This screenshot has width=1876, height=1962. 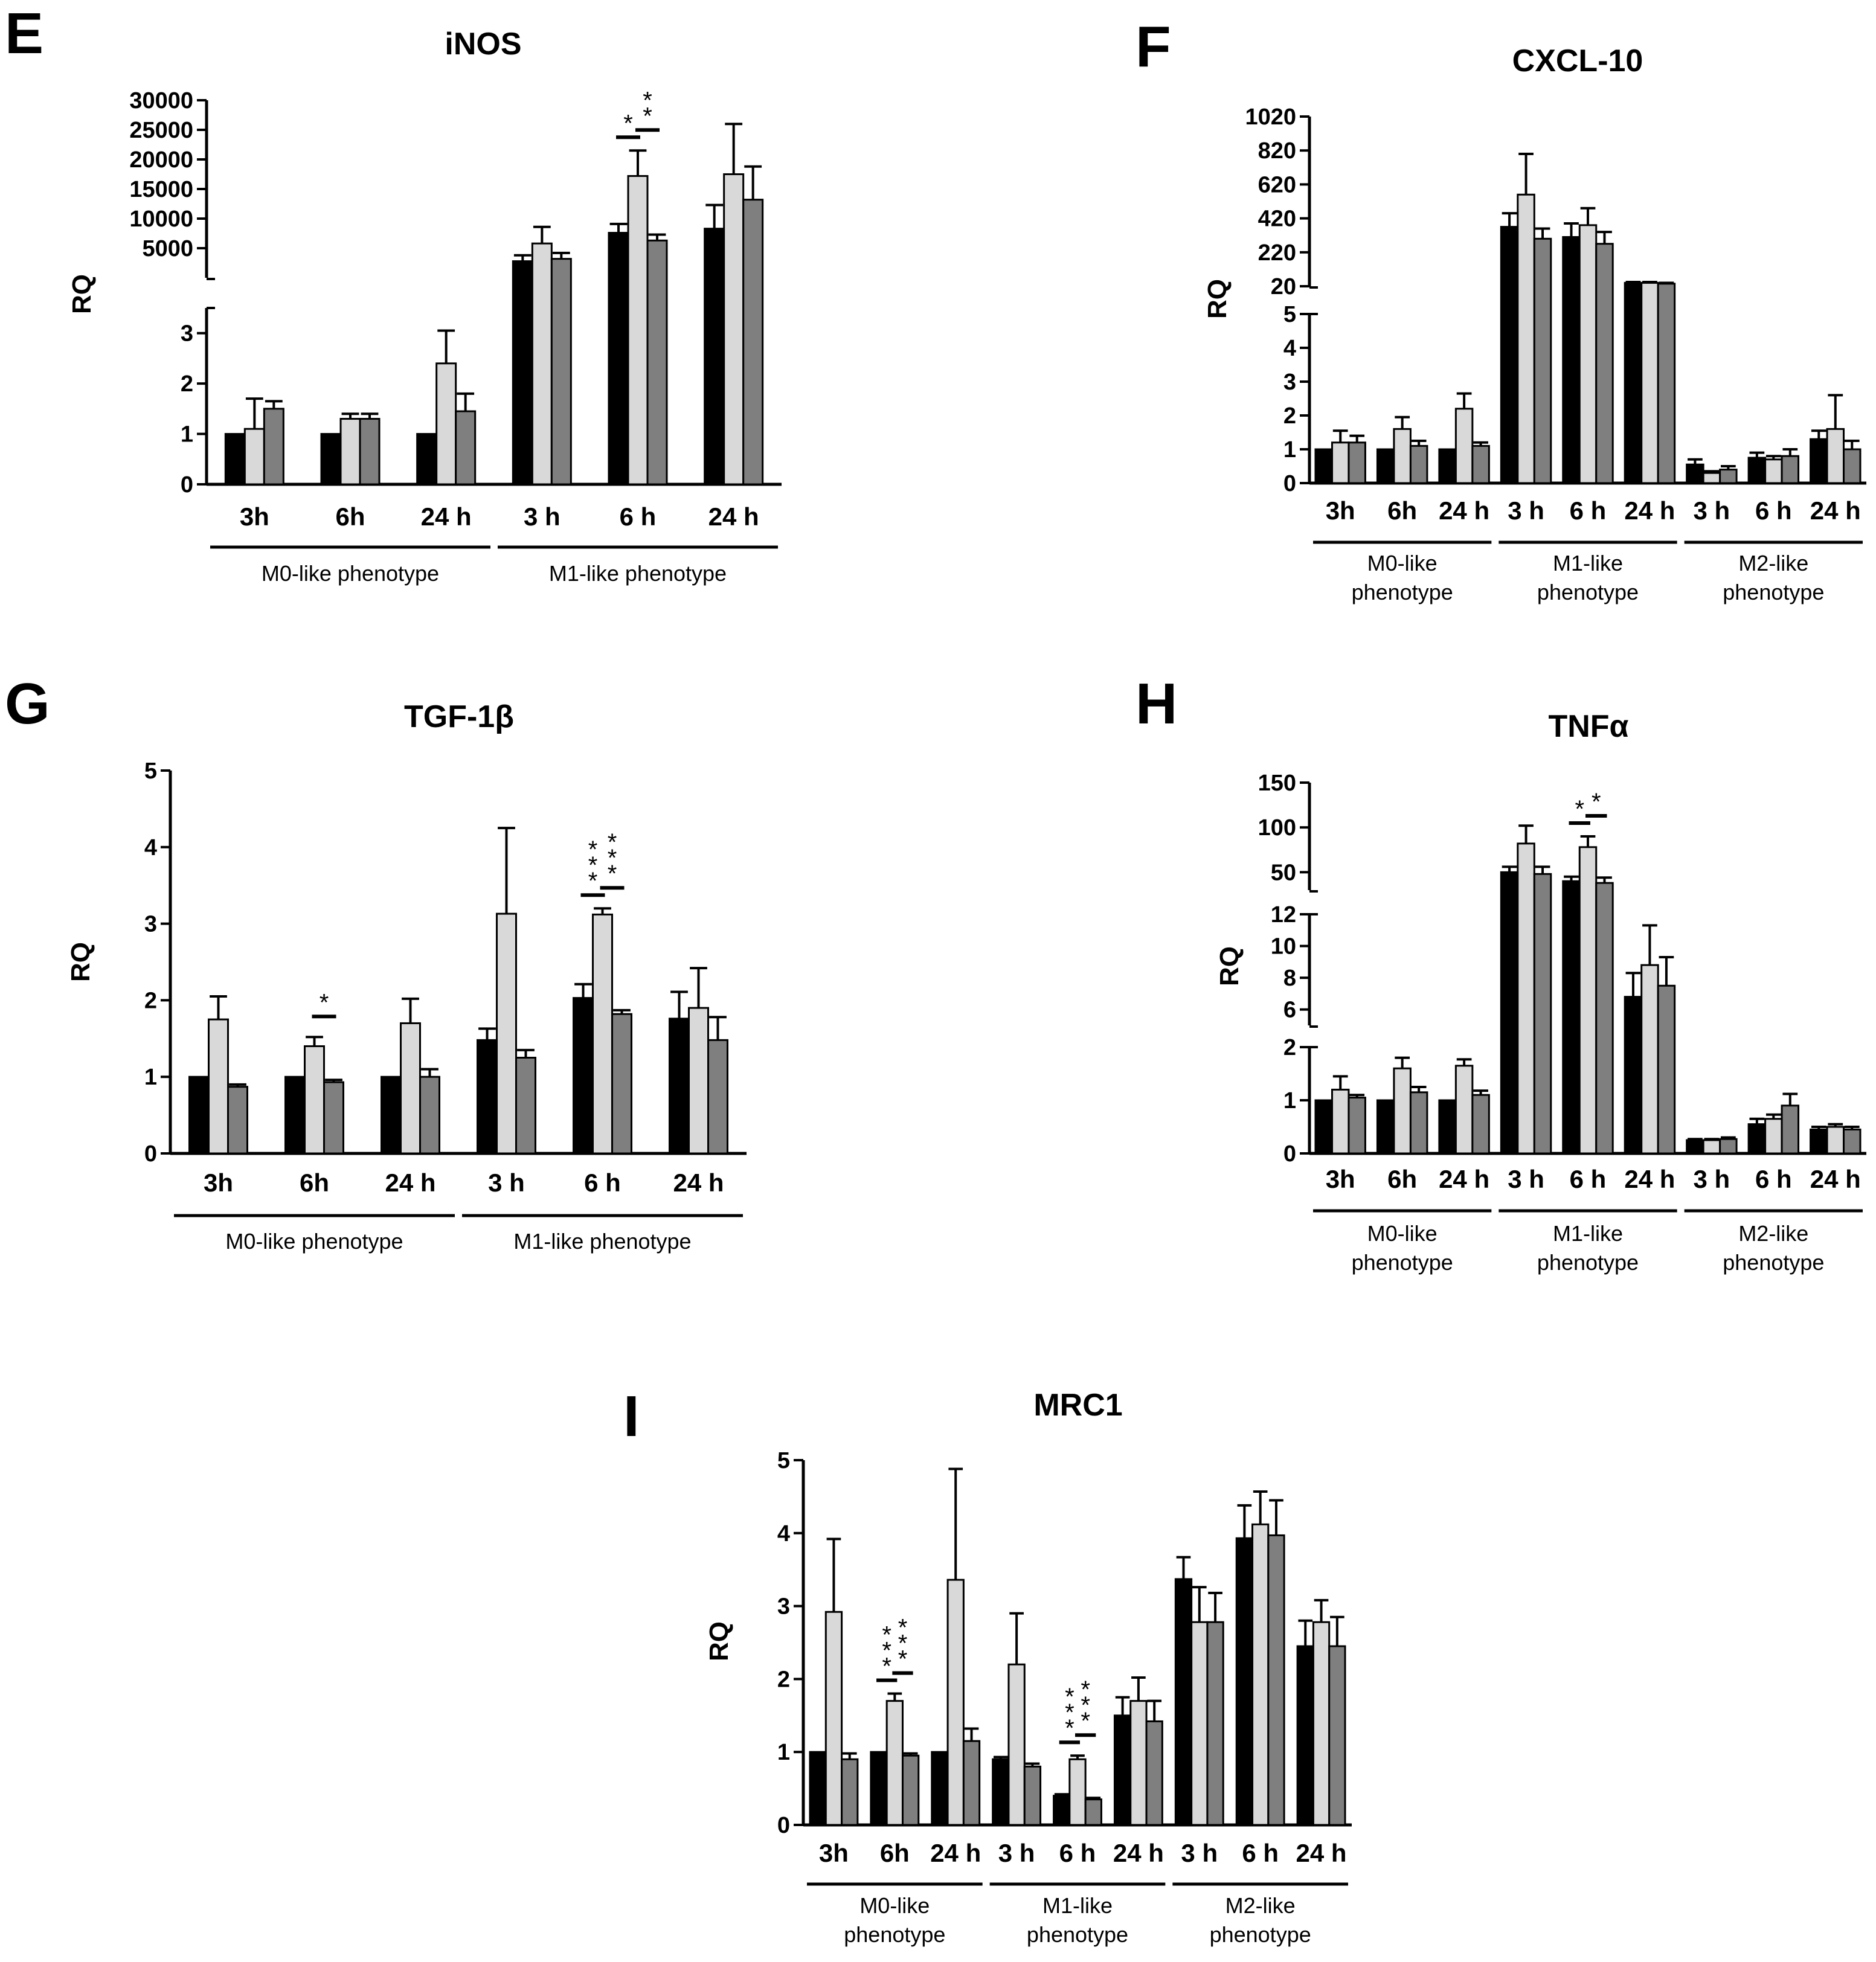 I want to click on y-tick-label: 30000, so click(x=161, y=101).